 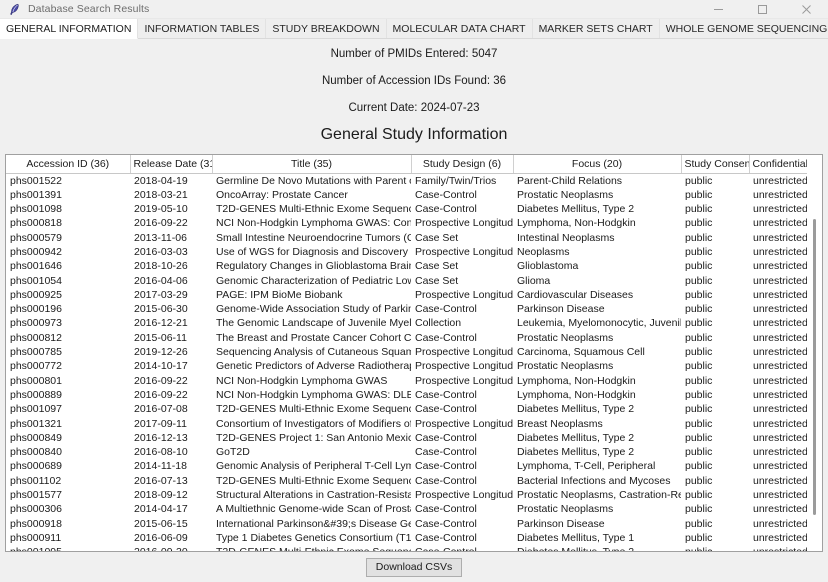 What do you see at coordinates (36, 251) in the screenshot?
I see `cell-accession-id-36: phs000942` at bounding box center [36, 251].